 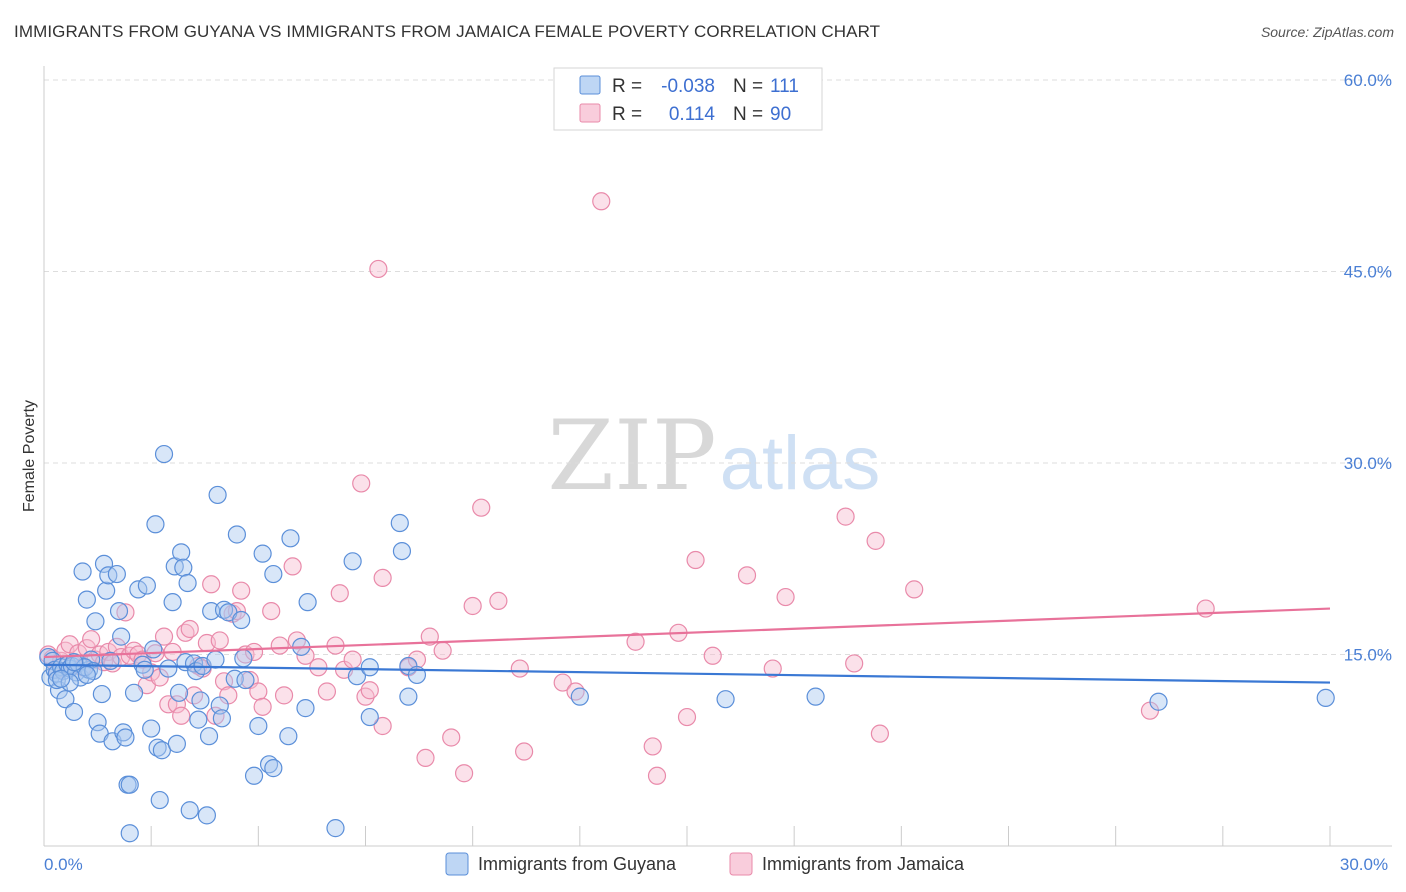 What do you see at coordinates (1368, 655) in the screenshot?
I see `y-tick-label: 15.0%` at bounding box center [1368, 655].